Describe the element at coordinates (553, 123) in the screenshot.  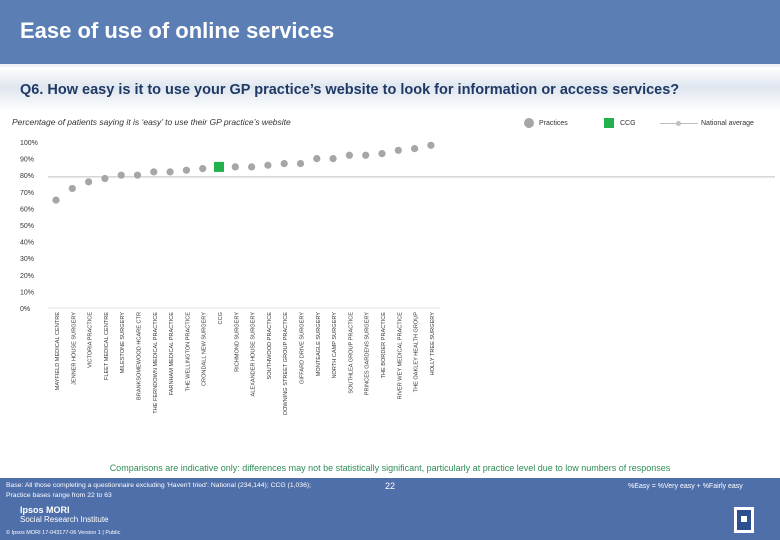
I see `legend-practices-label: Practices` at that location.